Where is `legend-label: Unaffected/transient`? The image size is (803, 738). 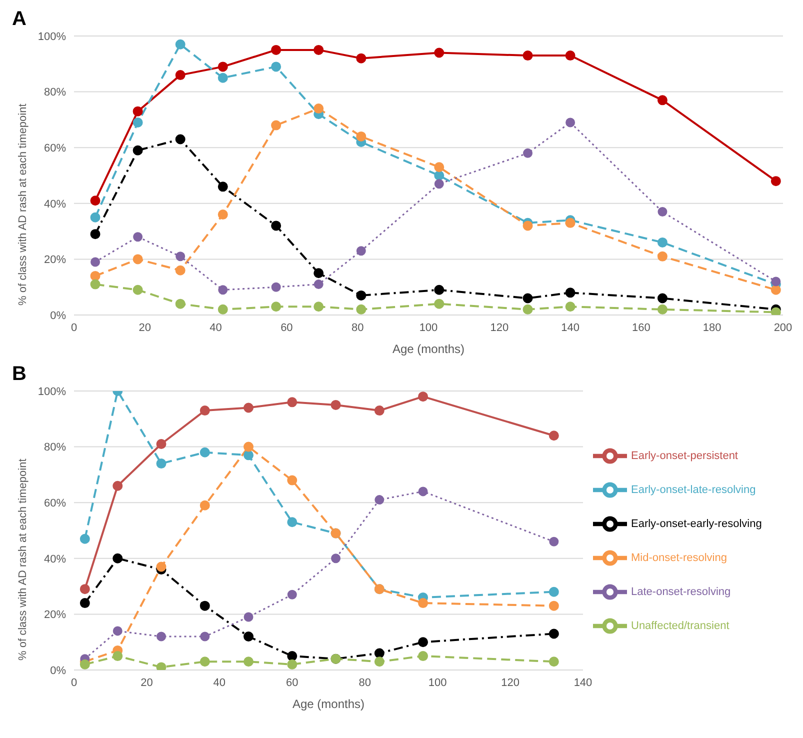
legend-label: Unaffected/transient is located at coordinates (680, 625).